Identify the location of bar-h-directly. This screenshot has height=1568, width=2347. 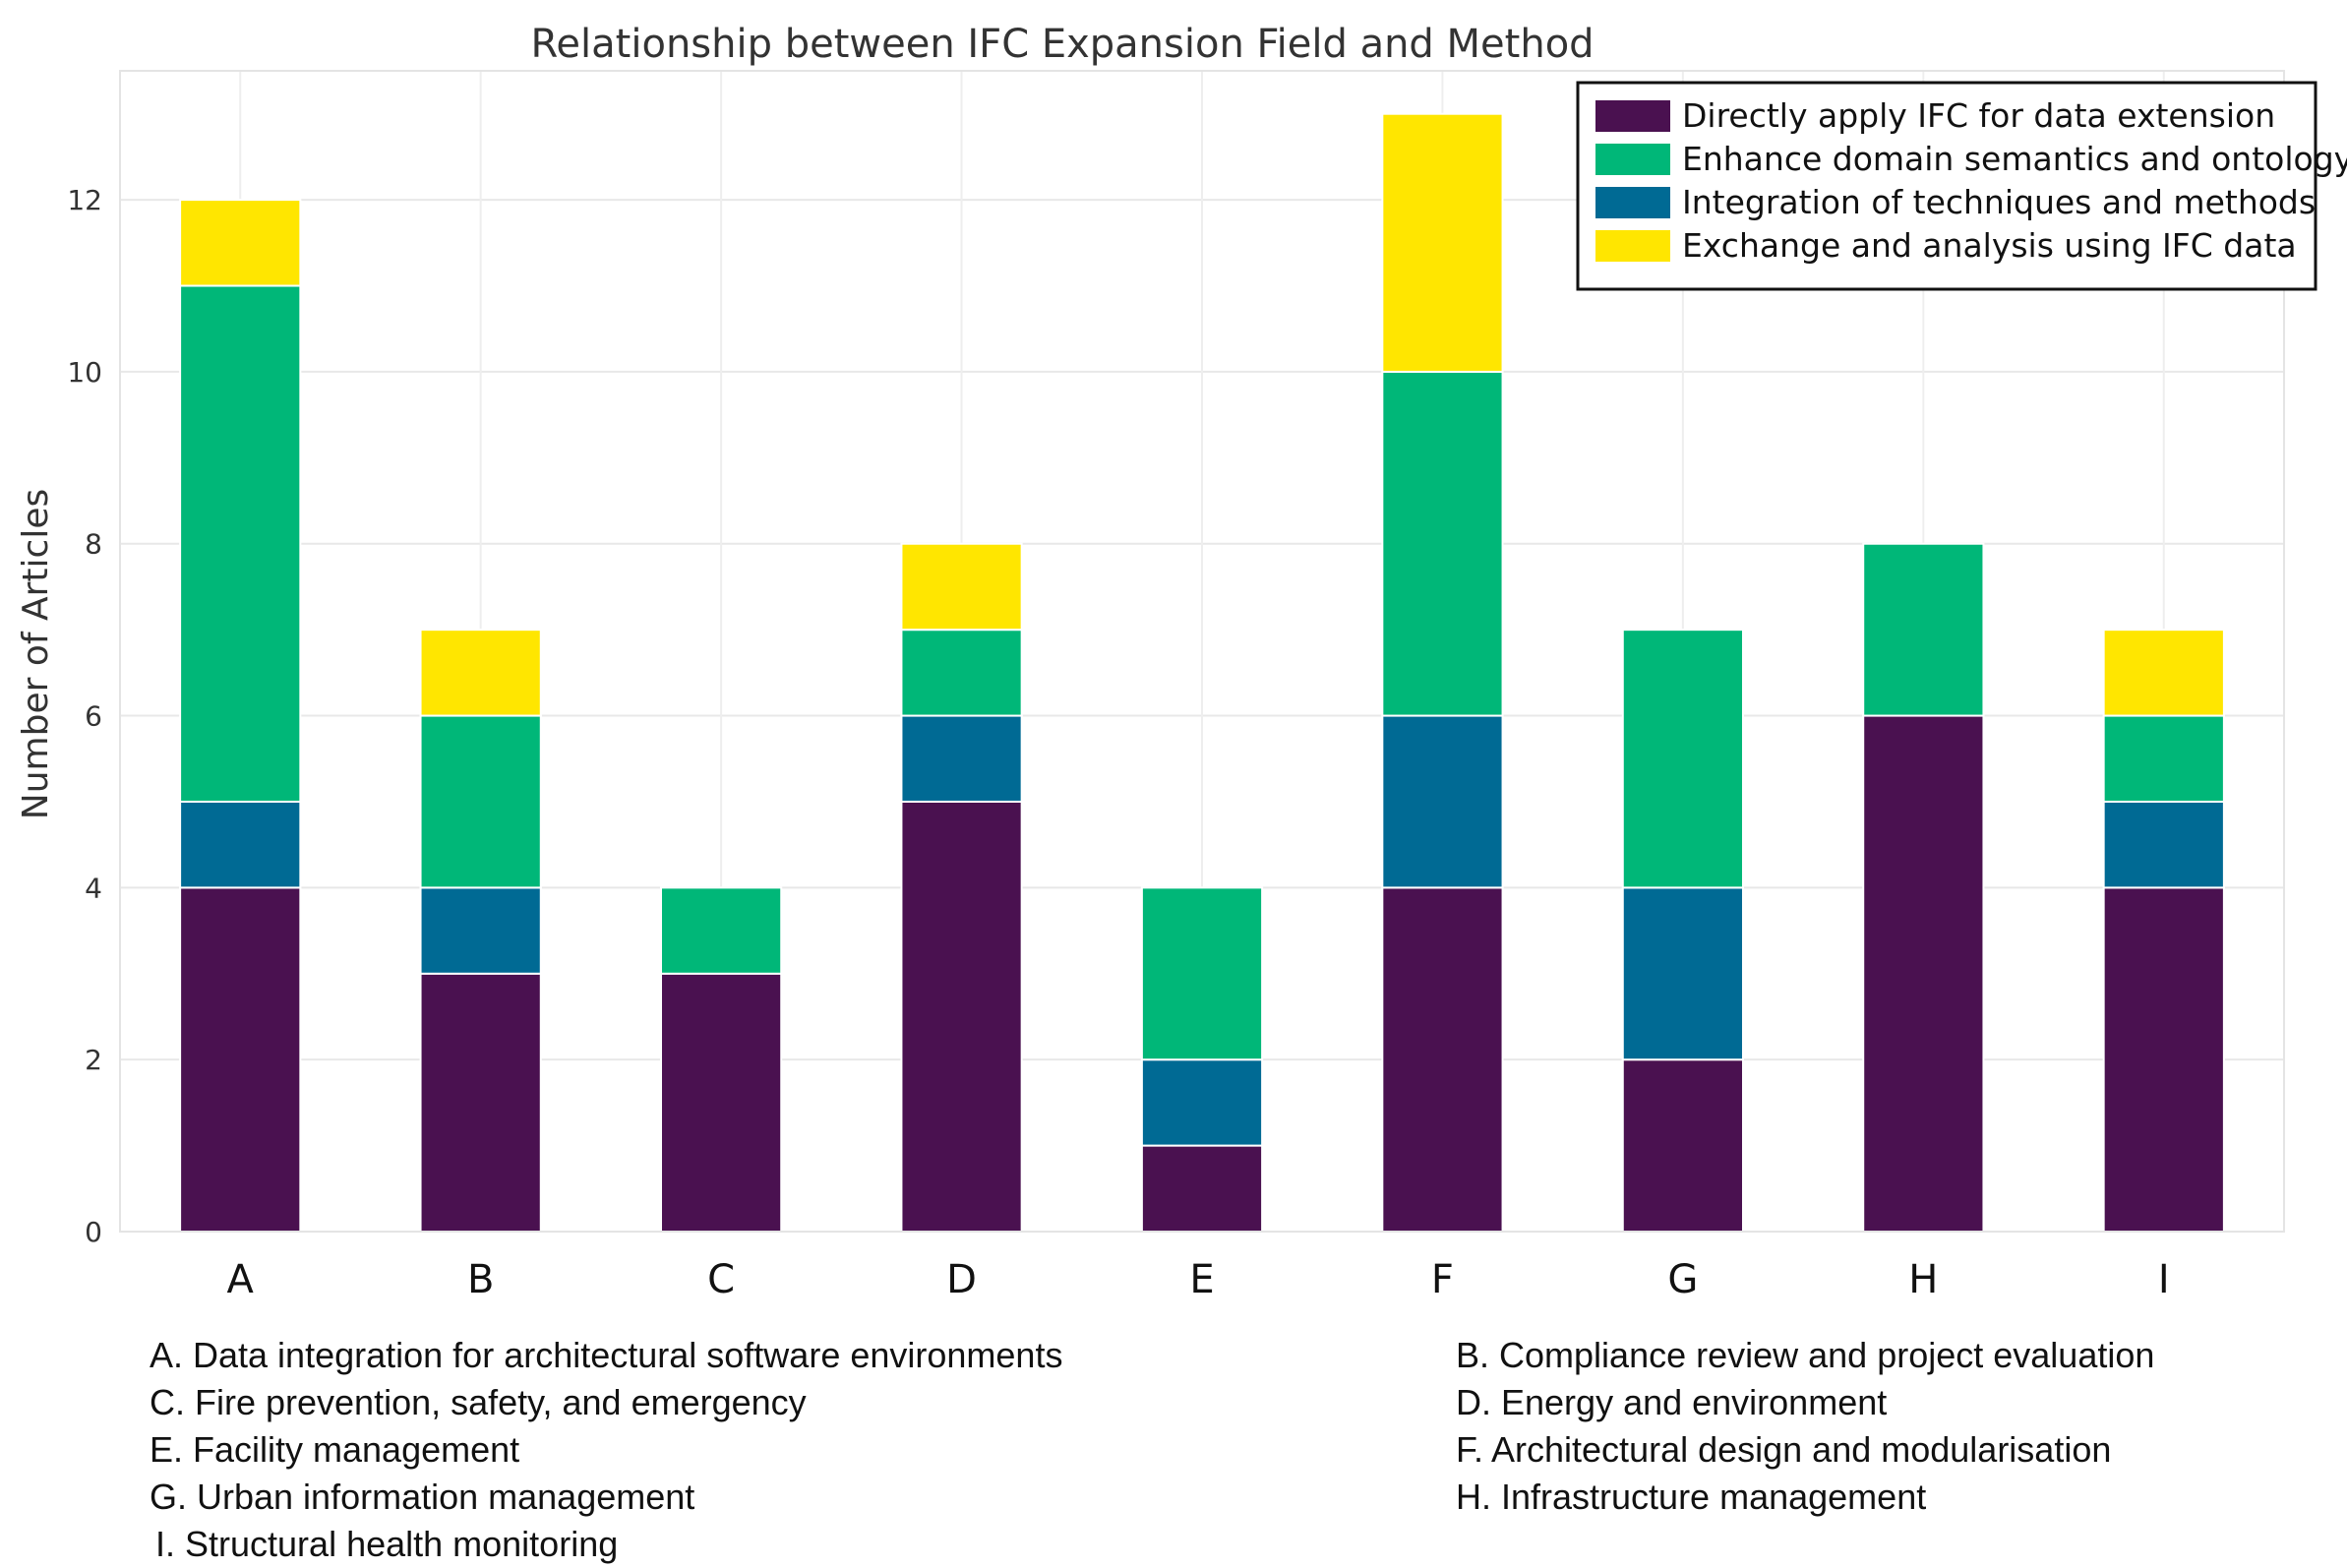
(1923, 973).